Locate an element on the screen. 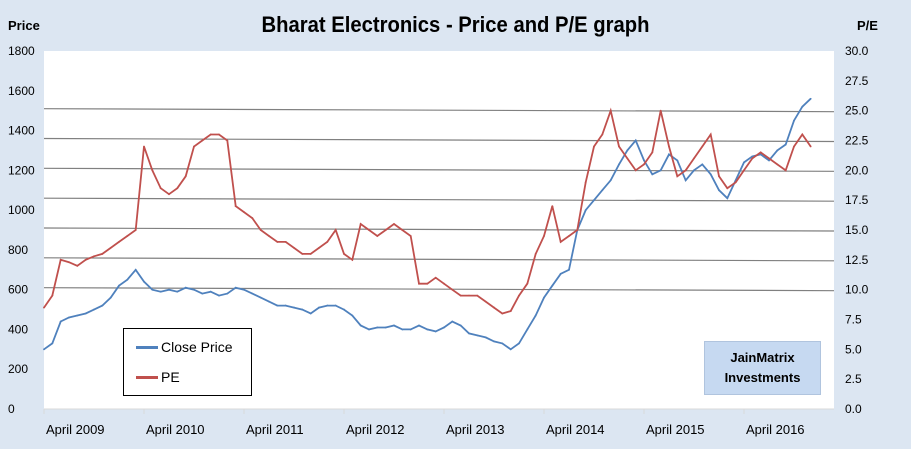  x-tick-label: April 2011 is located at coordinates (275, 429).